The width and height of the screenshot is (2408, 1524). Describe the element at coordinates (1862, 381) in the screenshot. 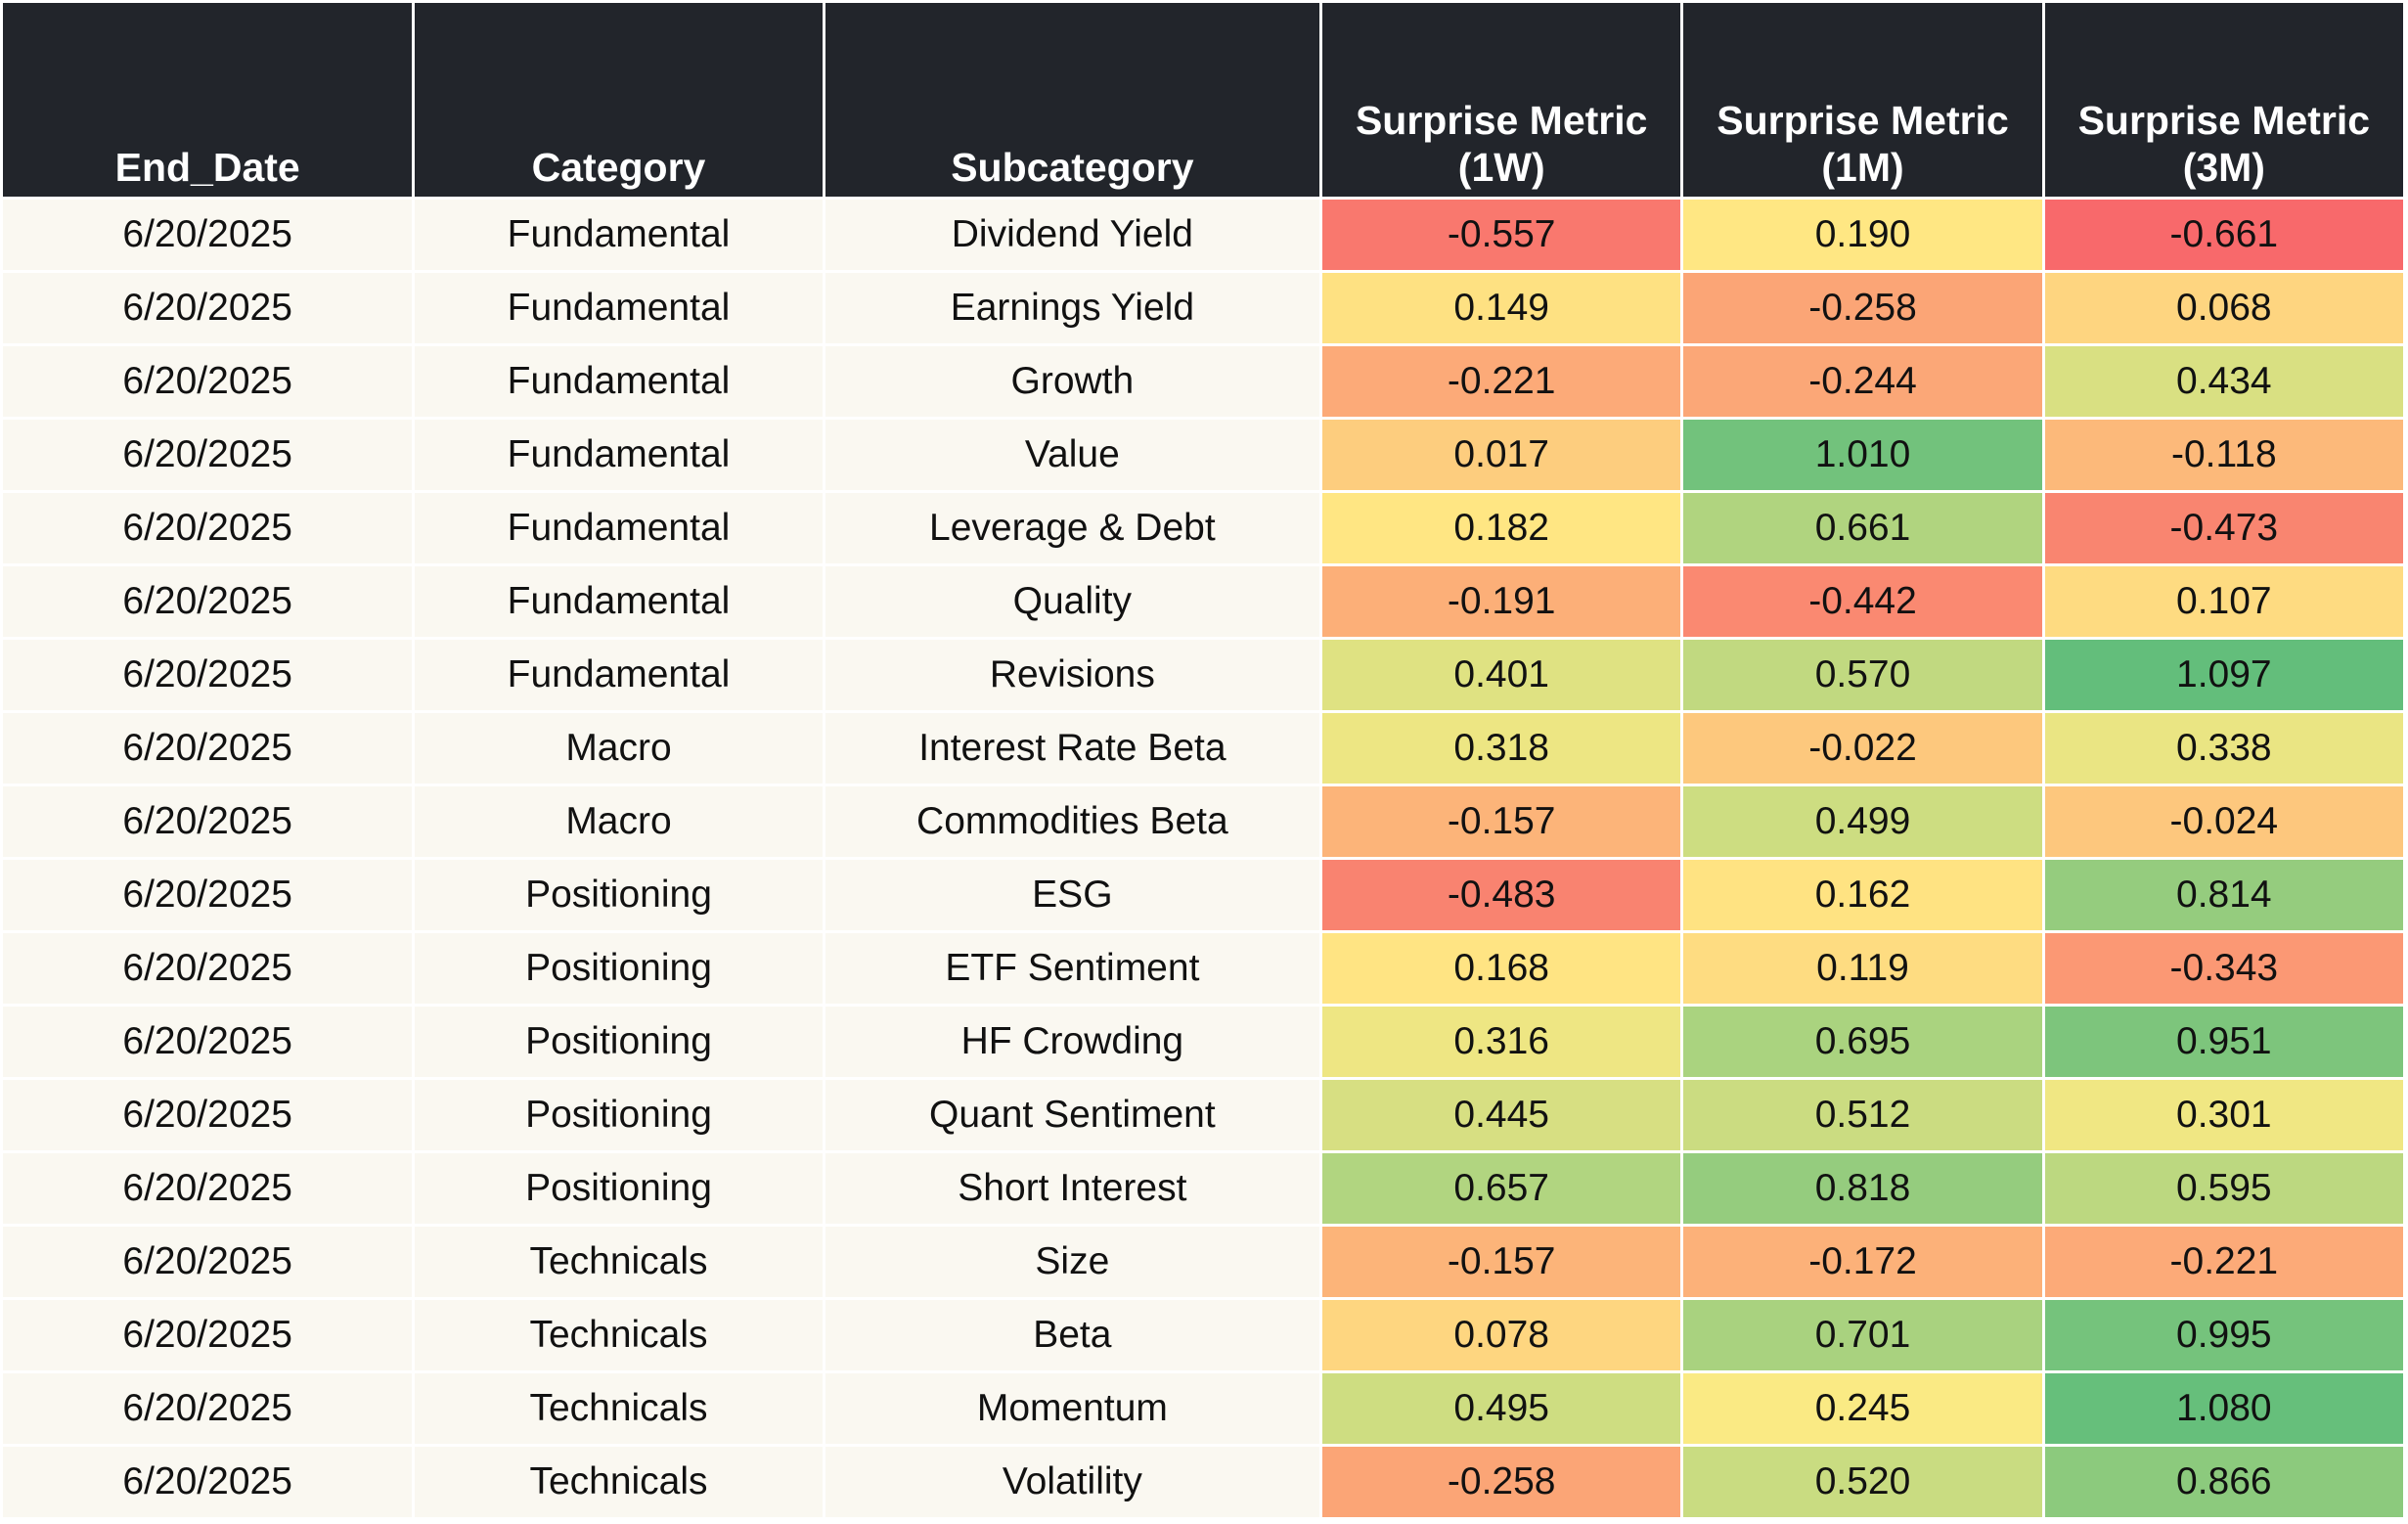

I see `cell-surprise-1m: -0.244` at that location.